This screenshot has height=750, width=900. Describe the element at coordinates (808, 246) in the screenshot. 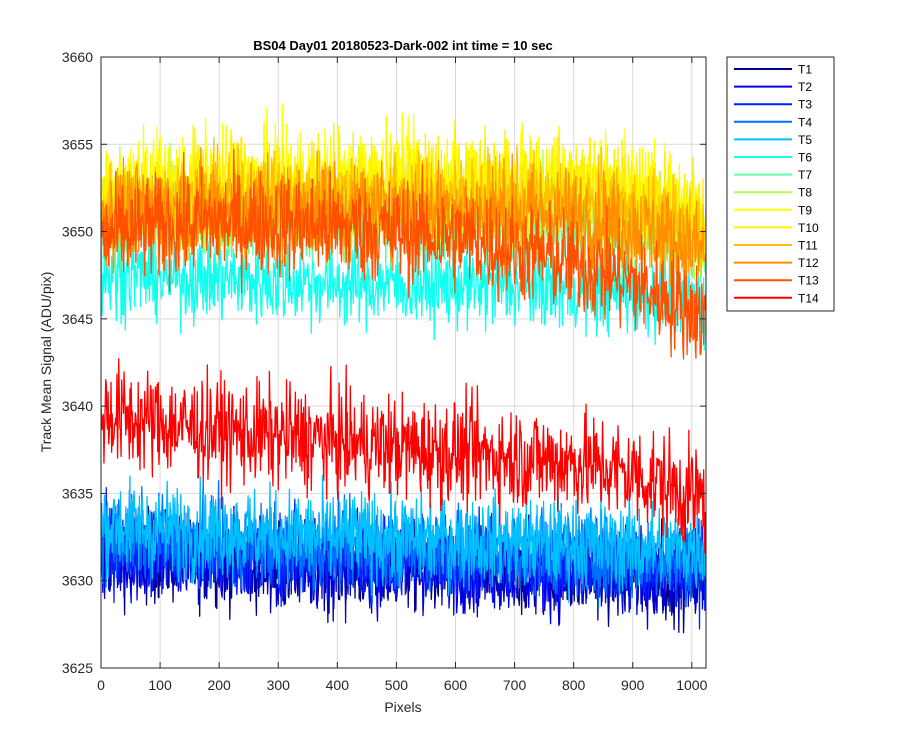

I see `legend-label-t11: T11` at that location.